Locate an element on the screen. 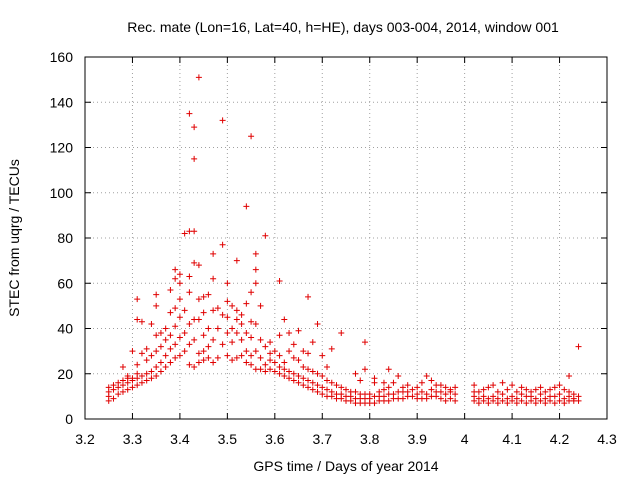 The image size is (640, 480). y-tick-label: 60 is located at coordinates (65, 283).